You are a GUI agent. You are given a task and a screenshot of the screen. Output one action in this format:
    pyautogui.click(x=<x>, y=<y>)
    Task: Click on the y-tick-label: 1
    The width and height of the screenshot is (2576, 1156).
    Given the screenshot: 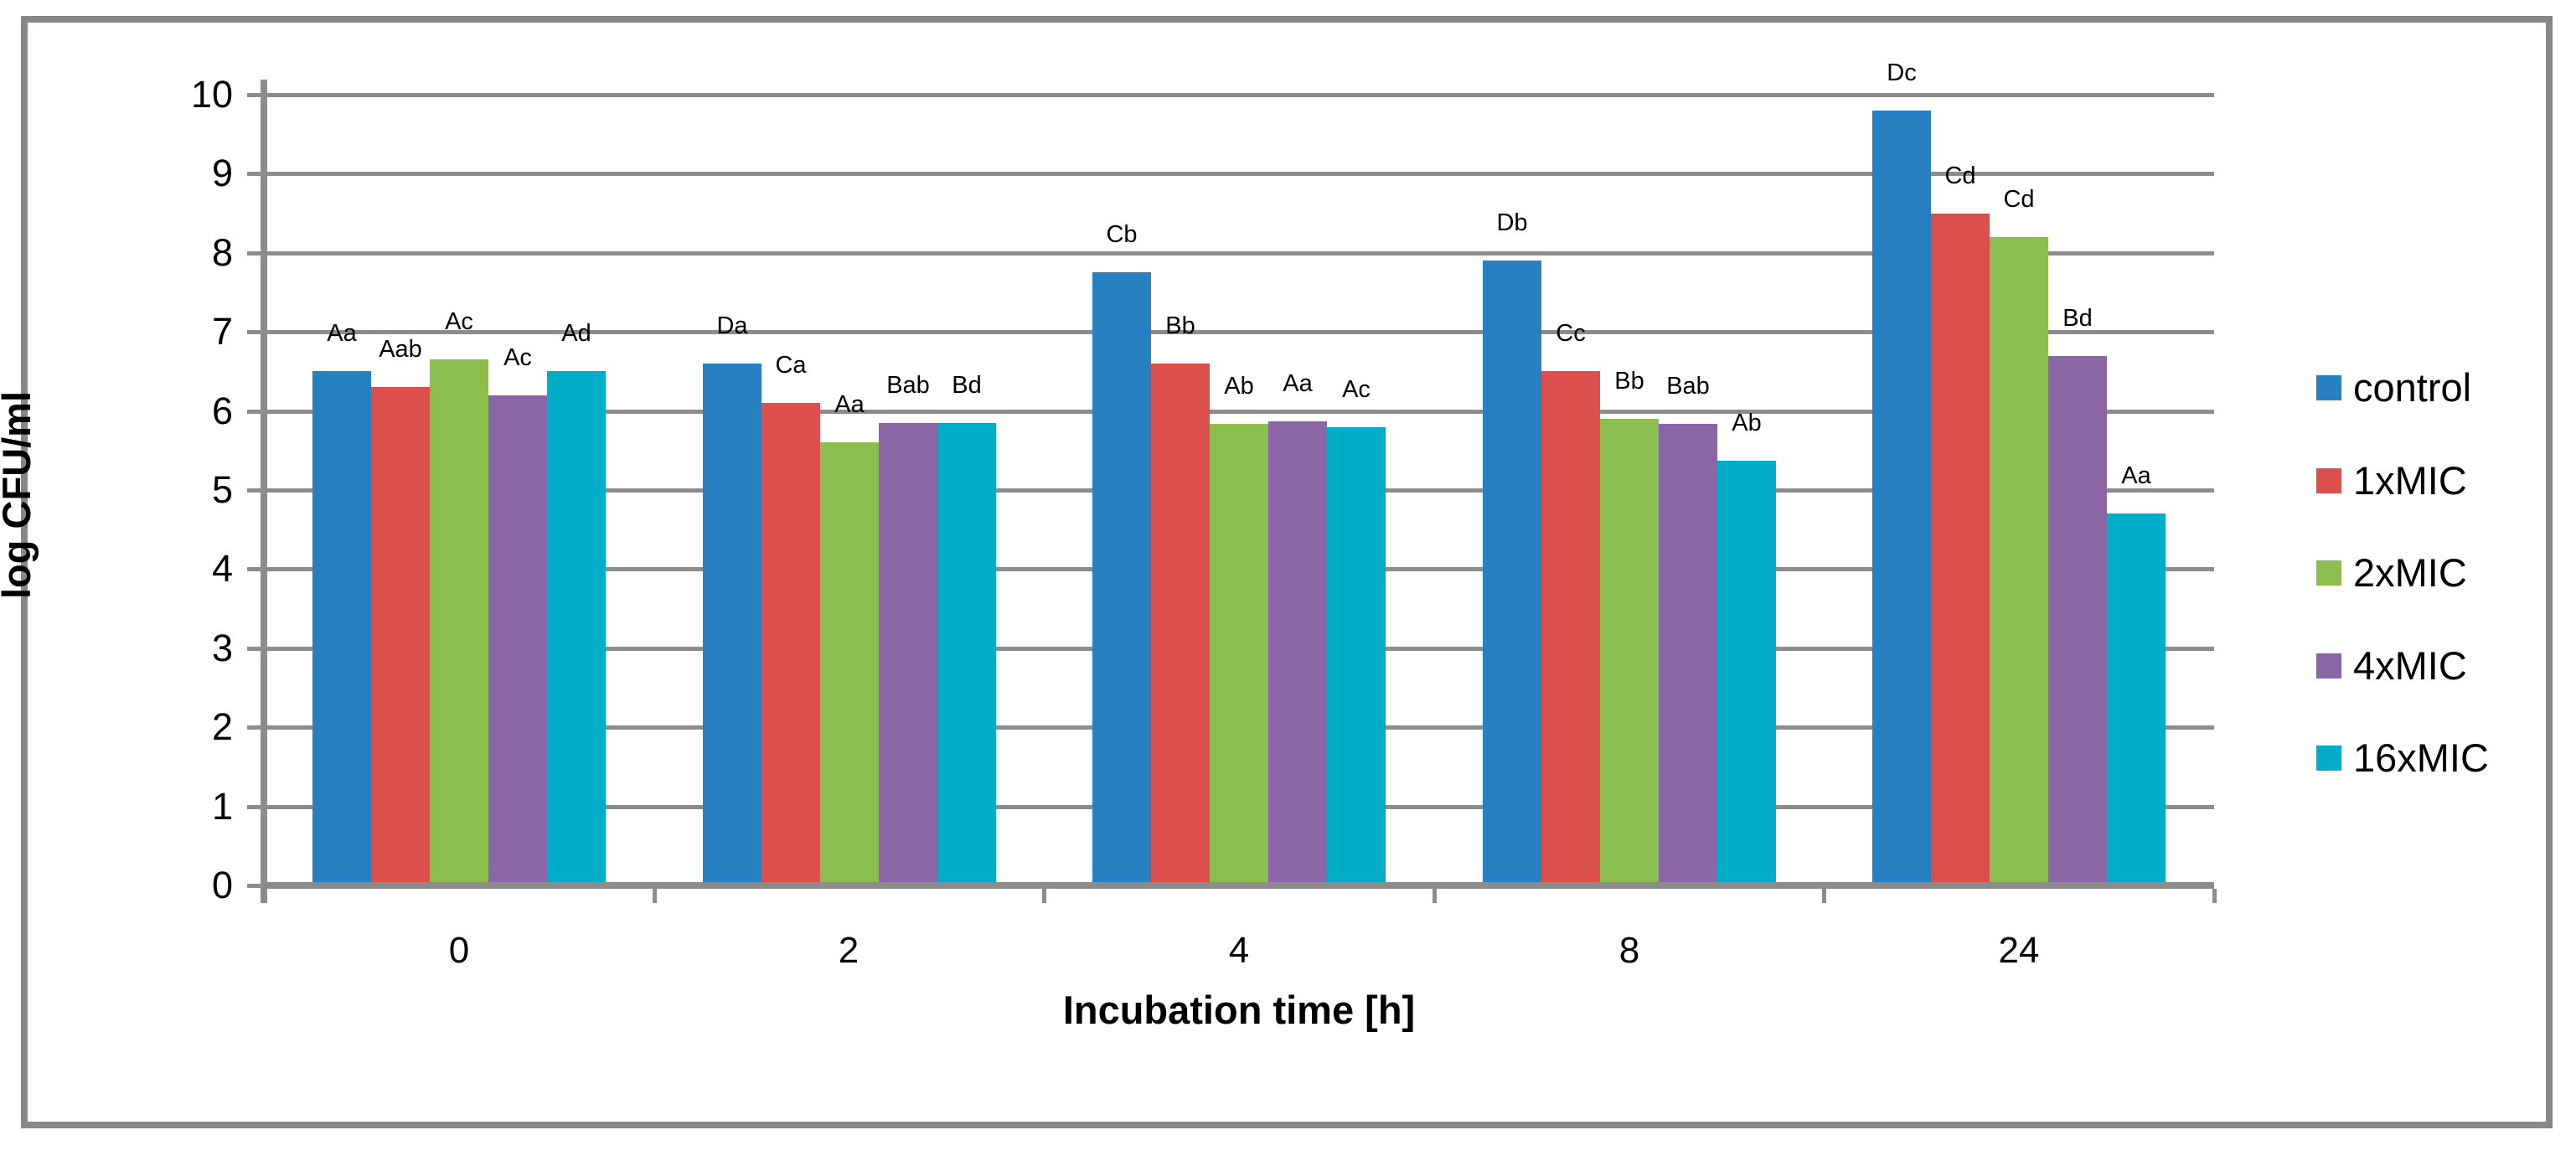 What is the action you would take?
    pyautogui.click(x=222, y=806)
    